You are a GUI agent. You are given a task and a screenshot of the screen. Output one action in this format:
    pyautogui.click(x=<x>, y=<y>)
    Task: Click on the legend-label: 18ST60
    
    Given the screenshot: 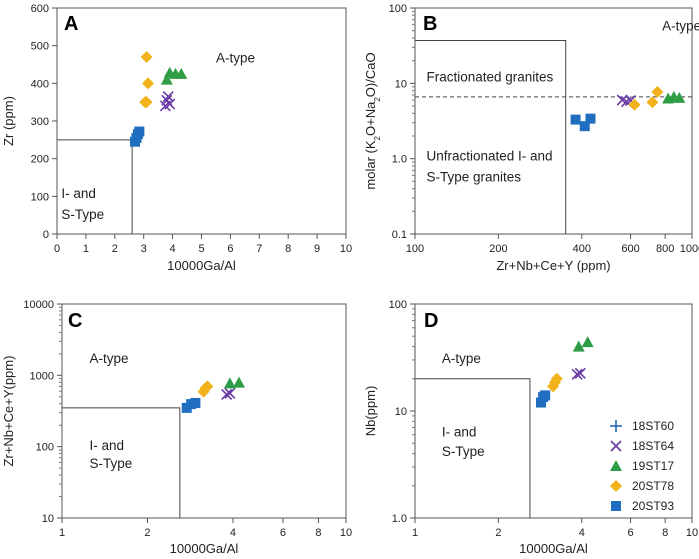 What is the action you would take?
    pyautogui.click(x=653, y=426)
    